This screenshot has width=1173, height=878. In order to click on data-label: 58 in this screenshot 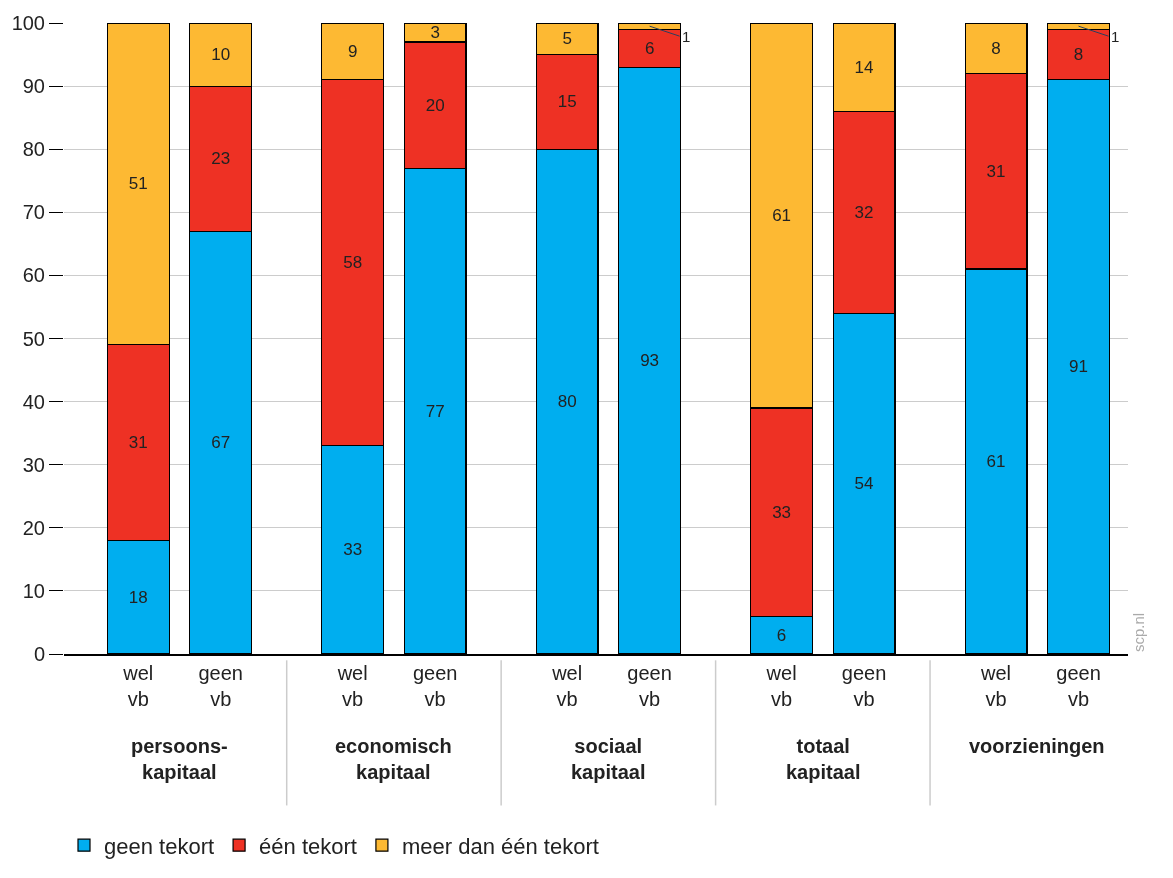, I will do `click(353, 263)`.